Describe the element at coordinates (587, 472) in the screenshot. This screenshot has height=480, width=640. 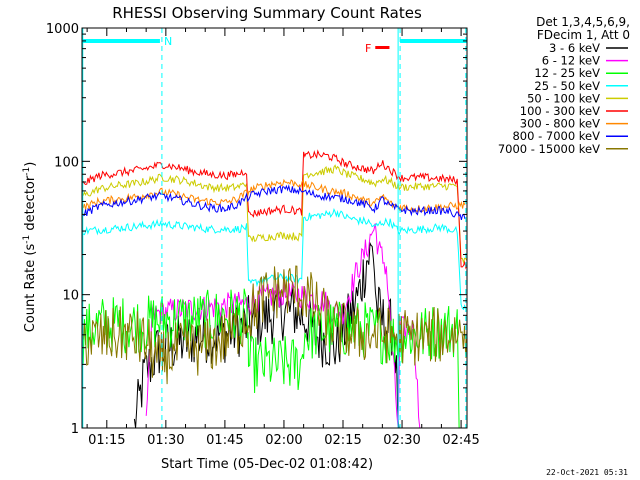
I see `generation-timestamp: 22-Oct-2021 05:31` at that location.